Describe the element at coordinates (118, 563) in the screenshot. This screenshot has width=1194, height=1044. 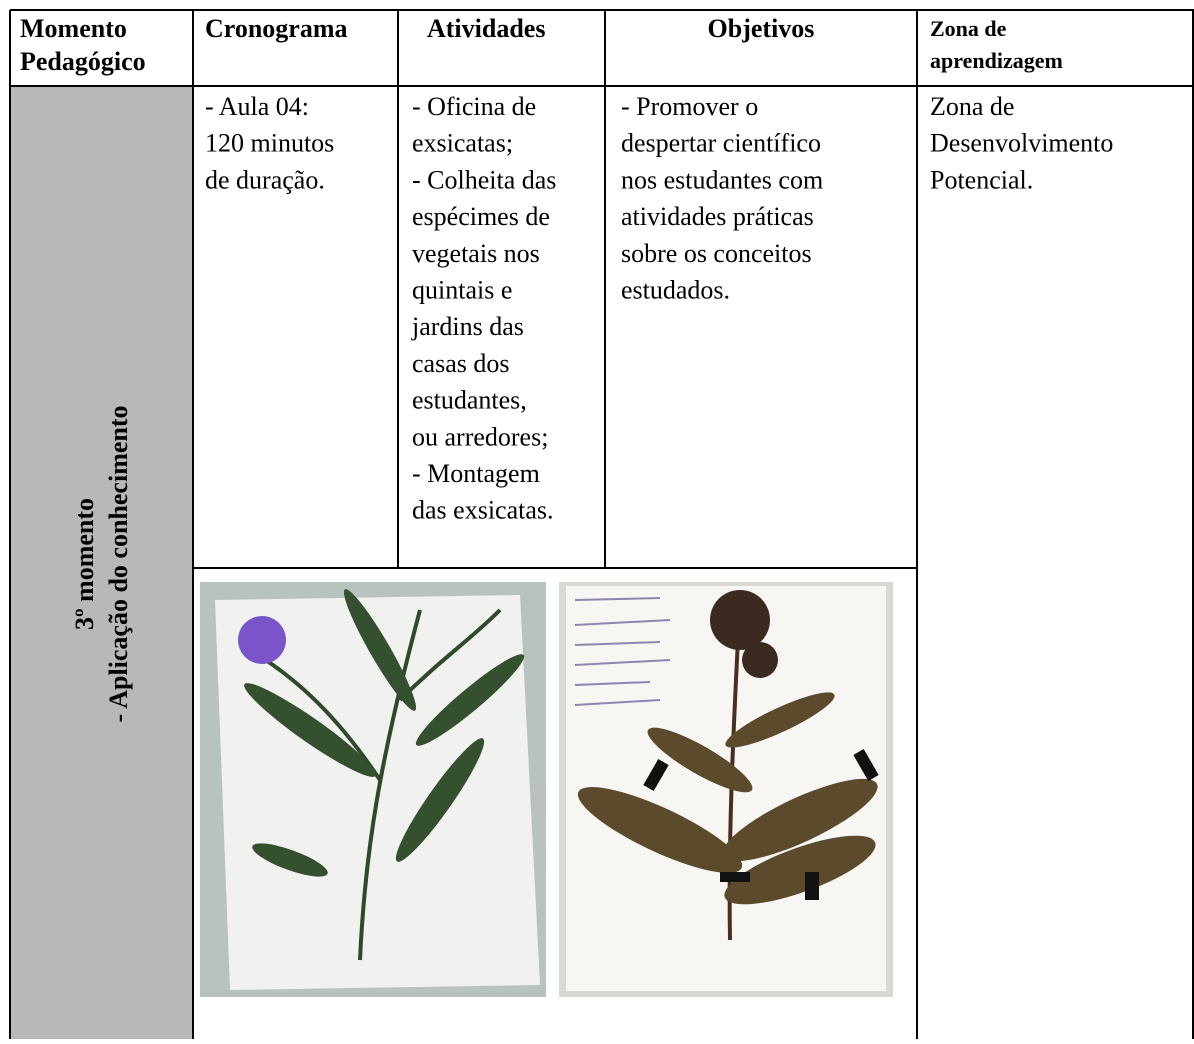
I see `momento-line: - Aplicação do conhecimento` at that location.